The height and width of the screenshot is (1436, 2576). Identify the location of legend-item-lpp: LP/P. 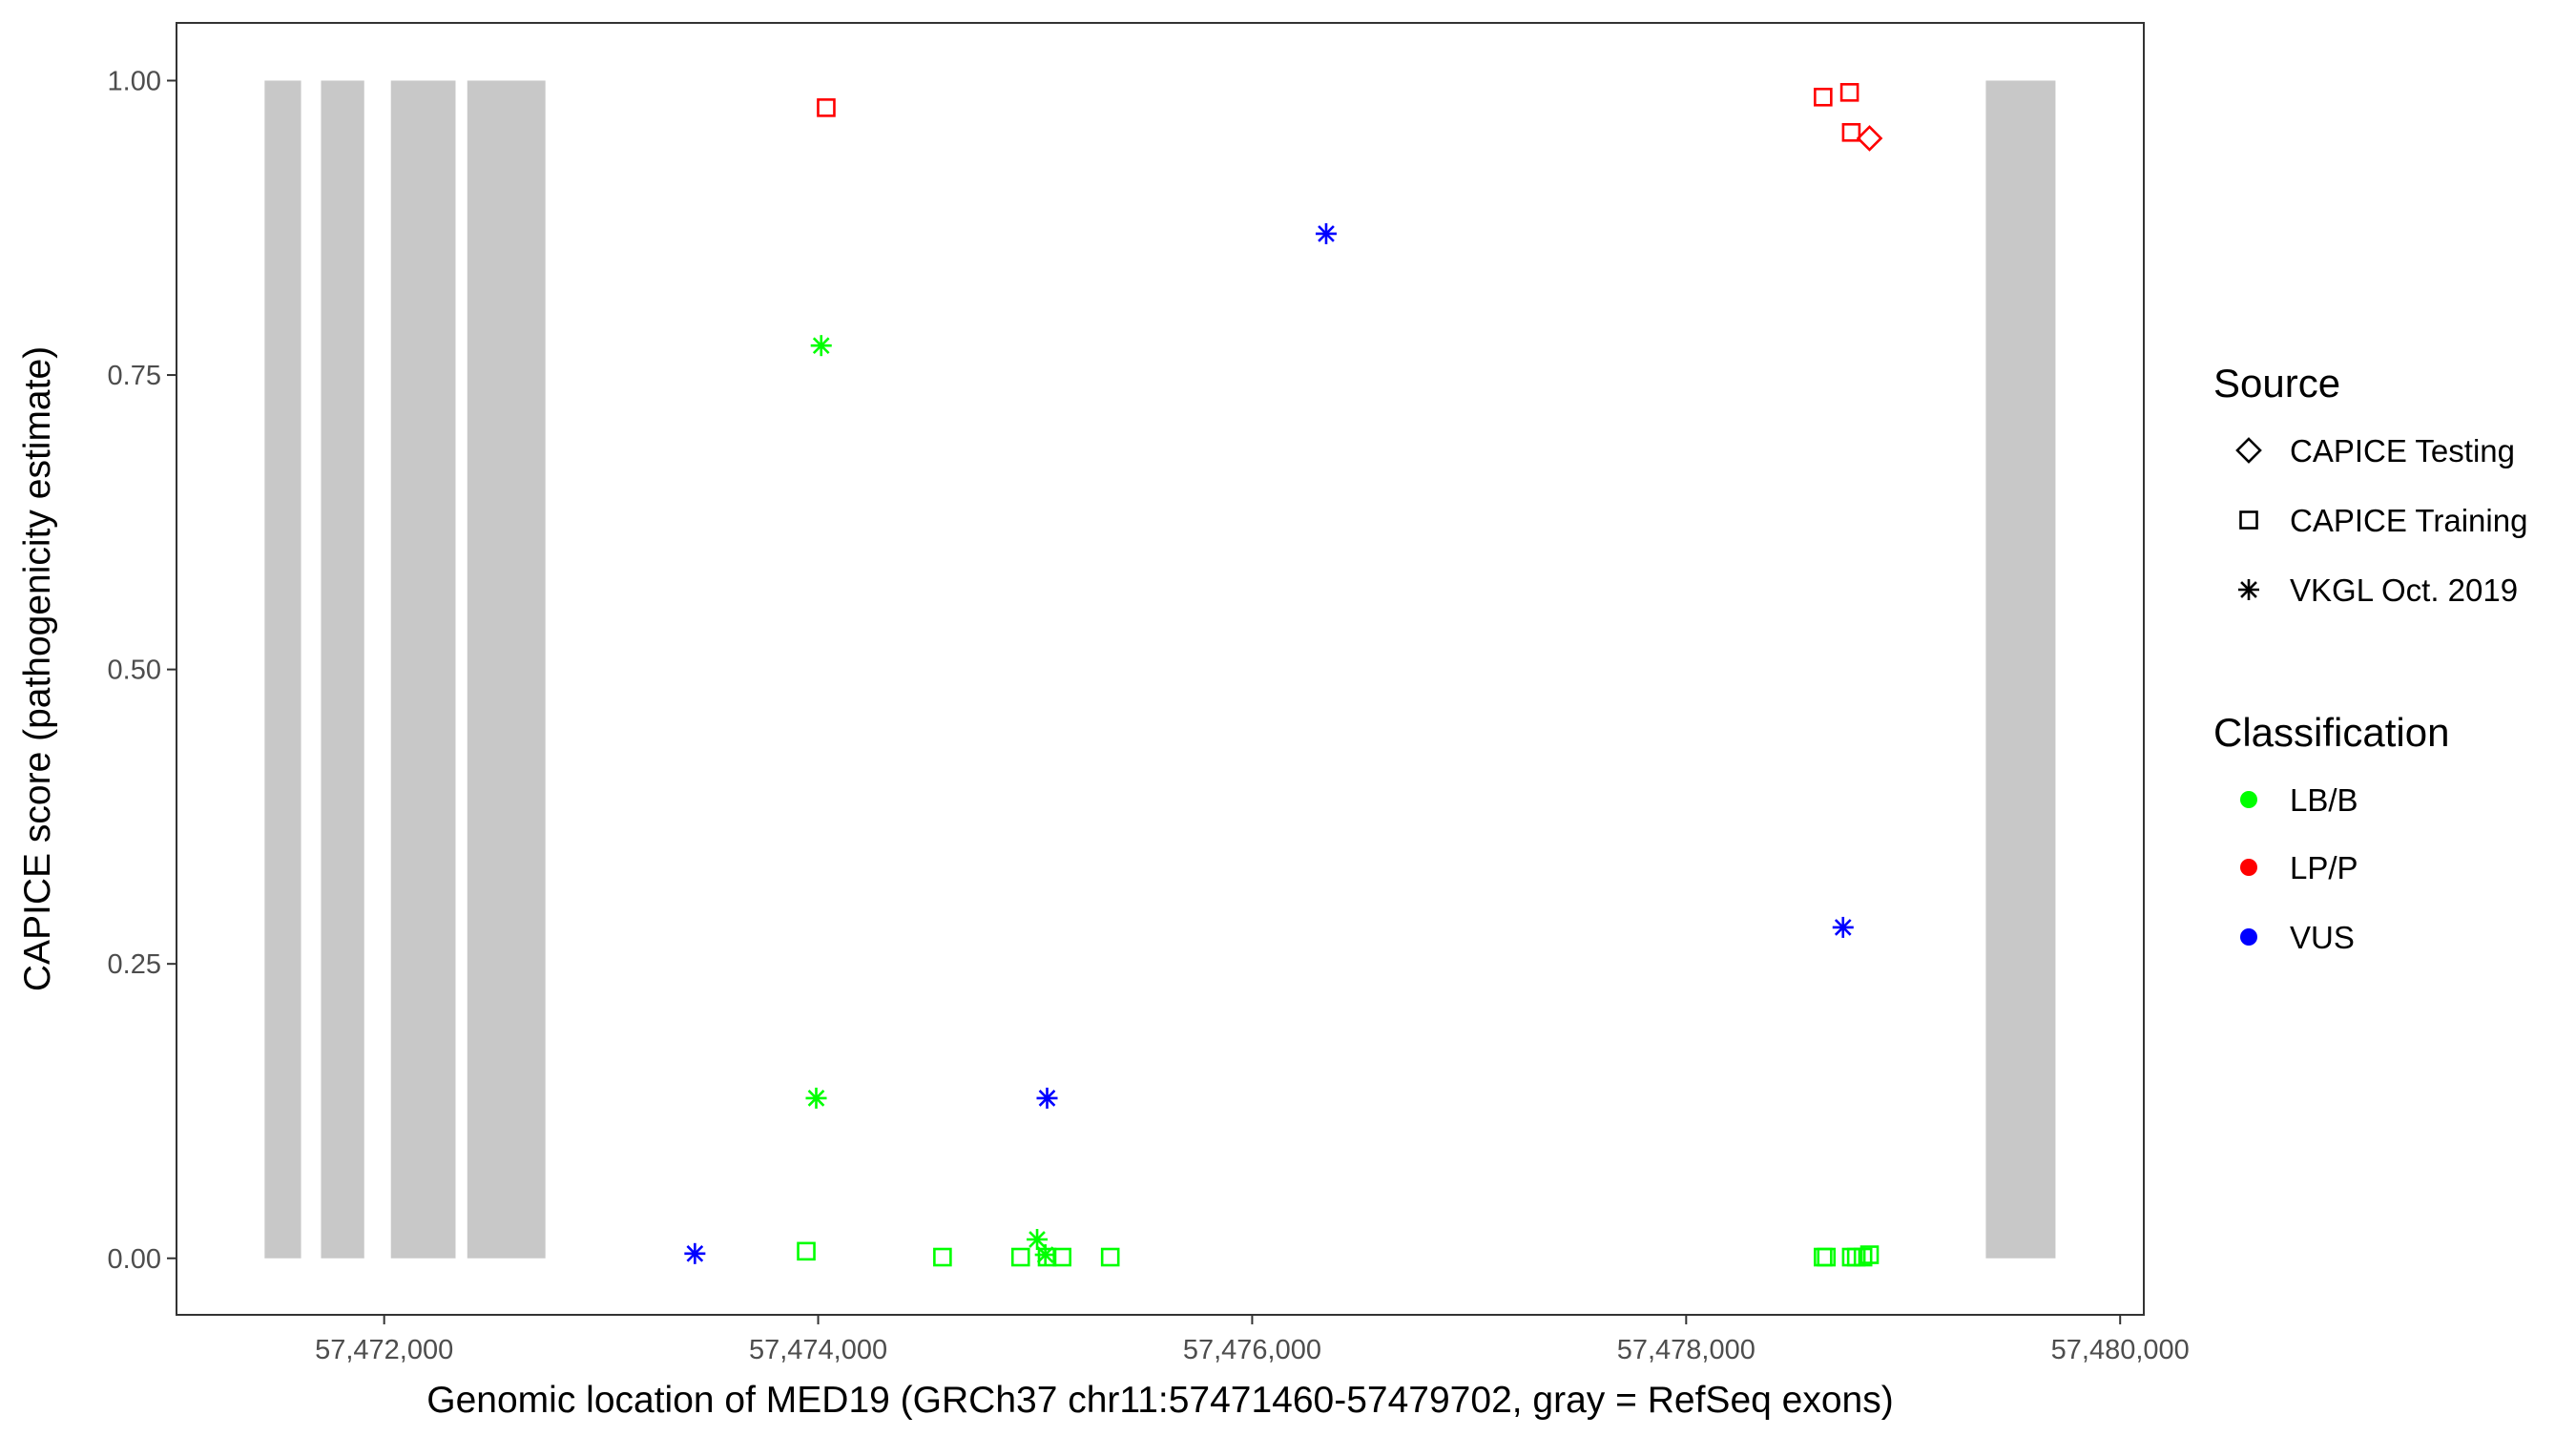
(2324, 867).